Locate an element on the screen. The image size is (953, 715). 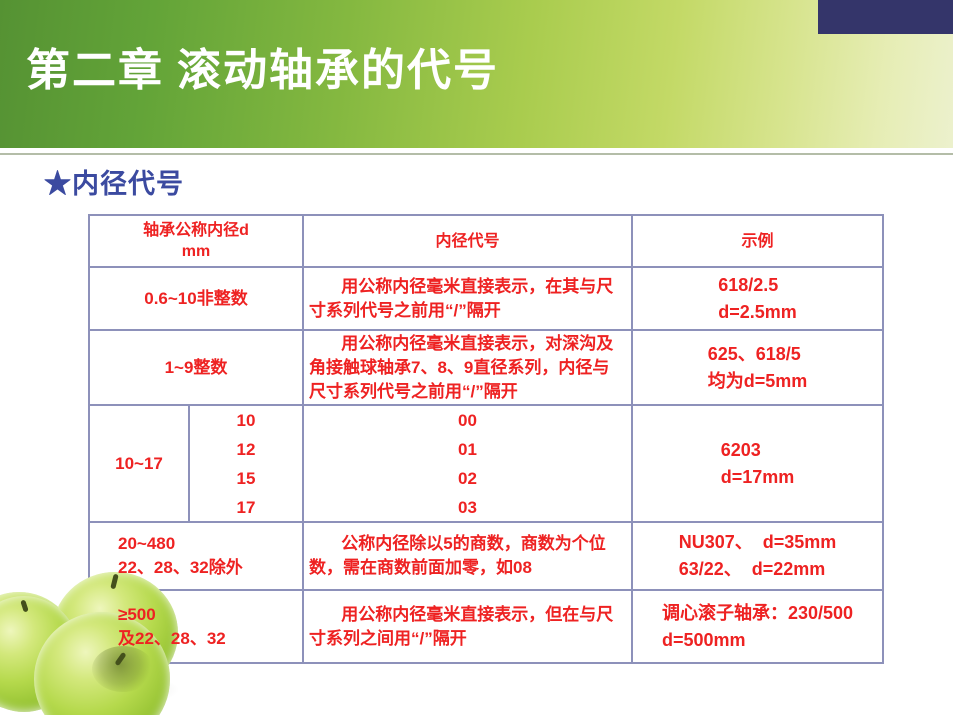
table-header-diameter: 轴承公称内径d mm is located at coordinates (197, 242).